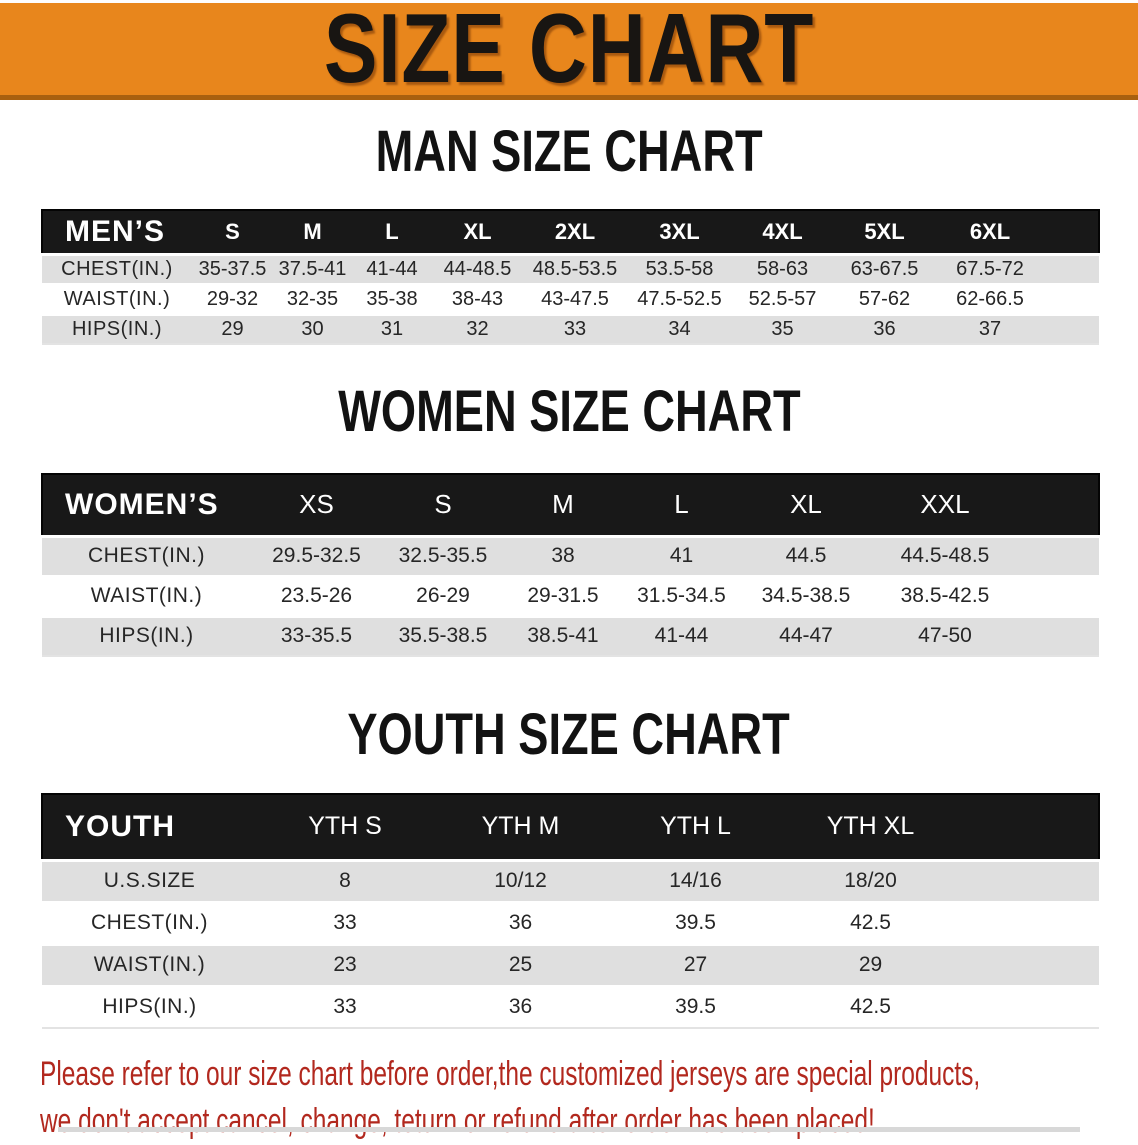 This screenshot has width=1138, height=1145. Describe the element at coordinates (345, 826) in the screenshot. I see `youth-size-col-s: YTH S` at that location.